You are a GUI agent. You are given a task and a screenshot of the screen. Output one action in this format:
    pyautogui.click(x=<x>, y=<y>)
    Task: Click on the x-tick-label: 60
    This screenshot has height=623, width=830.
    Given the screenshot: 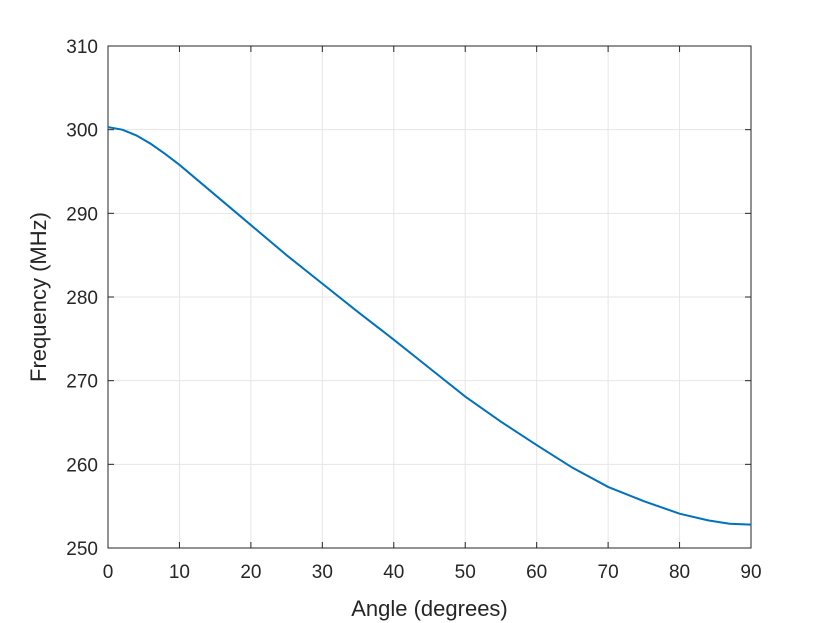 What is the action you would take?
    pyautogui.click(x=536, y=572)
    